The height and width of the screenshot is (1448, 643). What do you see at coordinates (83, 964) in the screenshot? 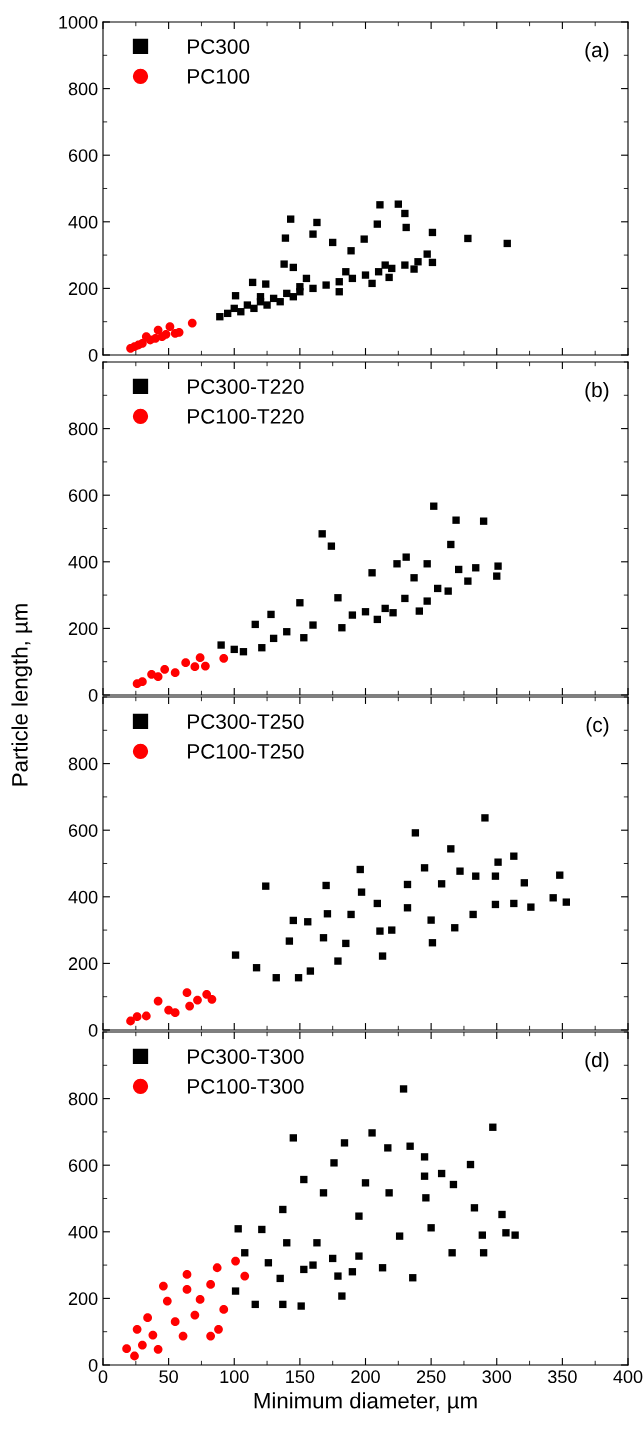
I see `y-tick-label: 200` at bounding box center [83, 964].